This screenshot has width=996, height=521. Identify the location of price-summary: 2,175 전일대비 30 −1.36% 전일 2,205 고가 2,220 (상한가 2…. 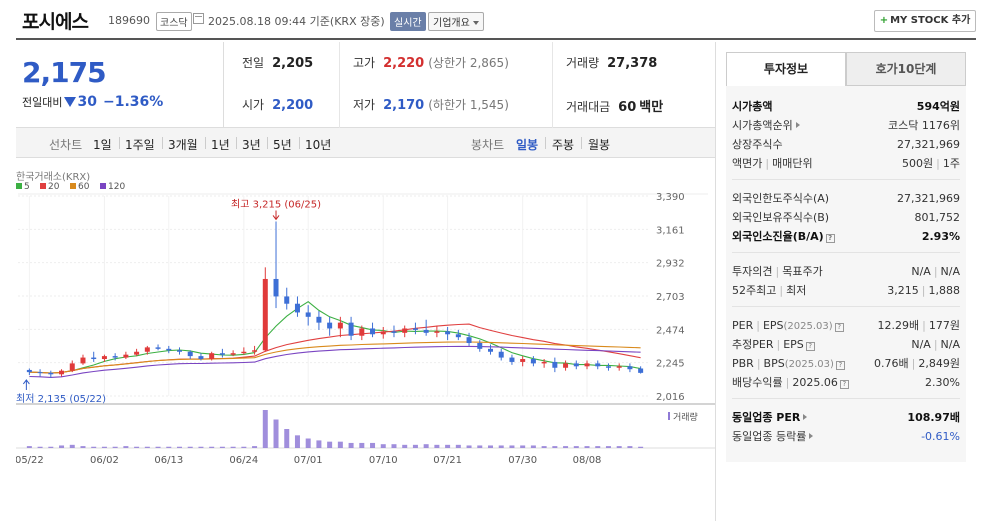
(365, 85).